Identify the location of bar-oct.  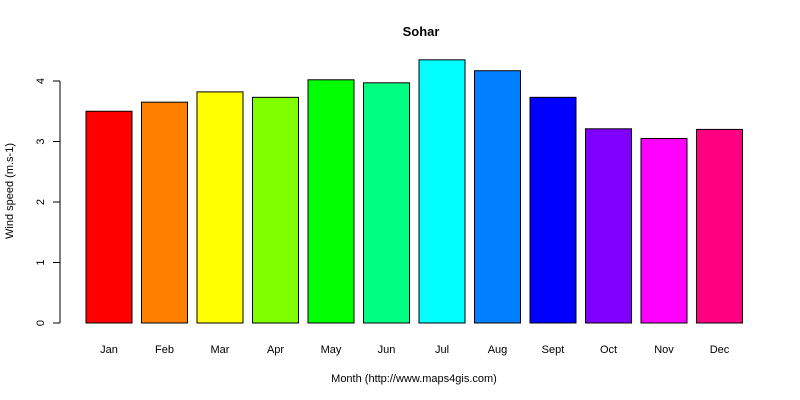
(608, 226).